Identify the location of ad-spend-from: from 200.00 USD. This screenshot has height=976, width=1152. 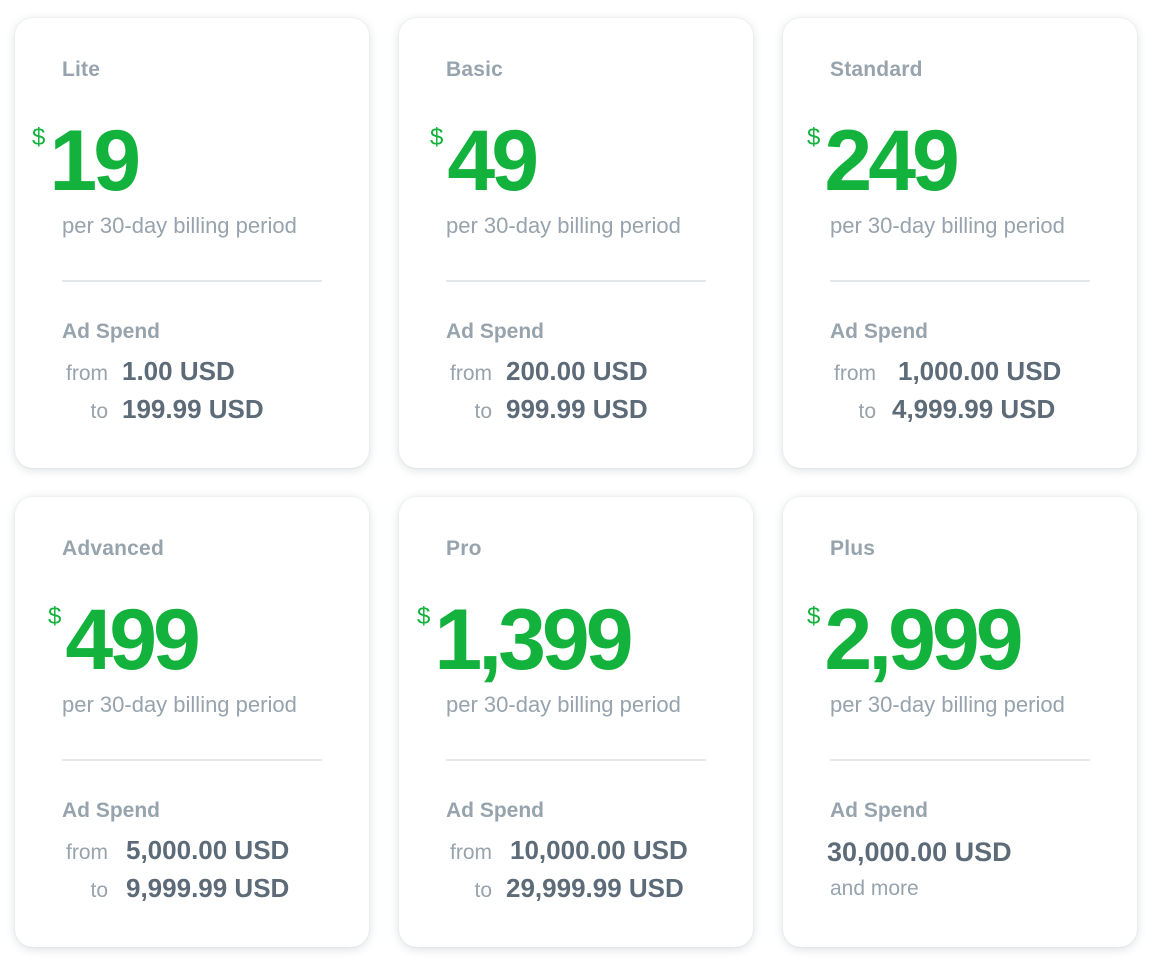
(547, 371).